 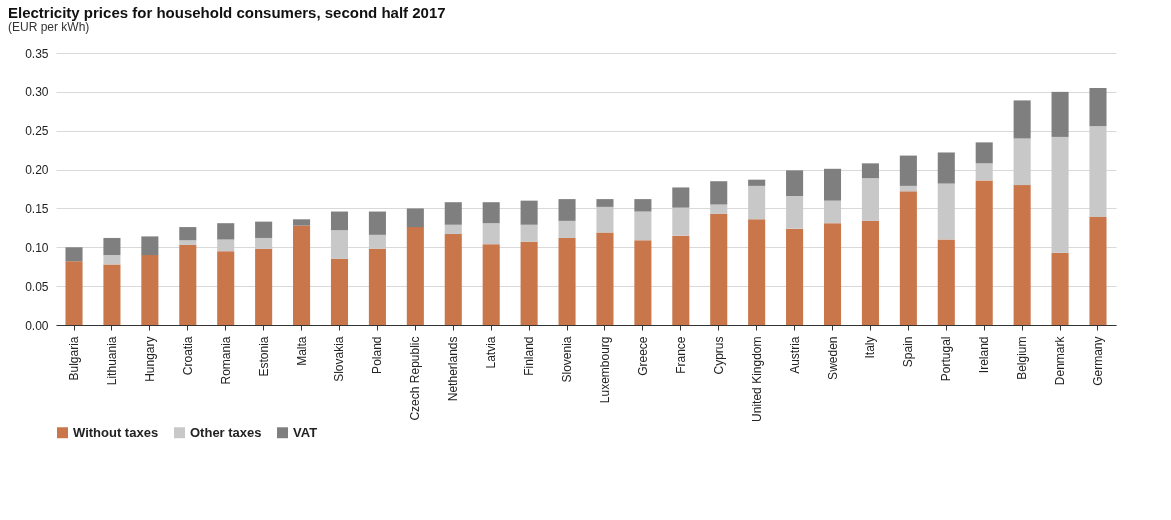 What do you see at coordinates (37, 131) in the screenshot?
I see `y-tick-label: 0.25` at bounding box center [37, 131].